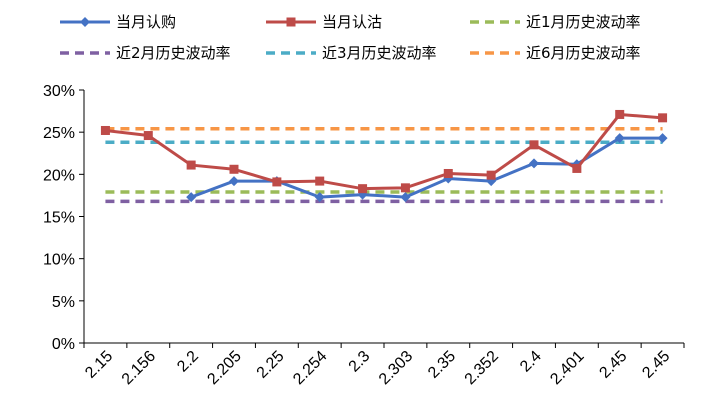 Image resolution: width=708 pixels, height=405 pixels. Describe the element at coordinates (59, 133) in the screenshot. I see `y-tick-label: 25%` at that location.